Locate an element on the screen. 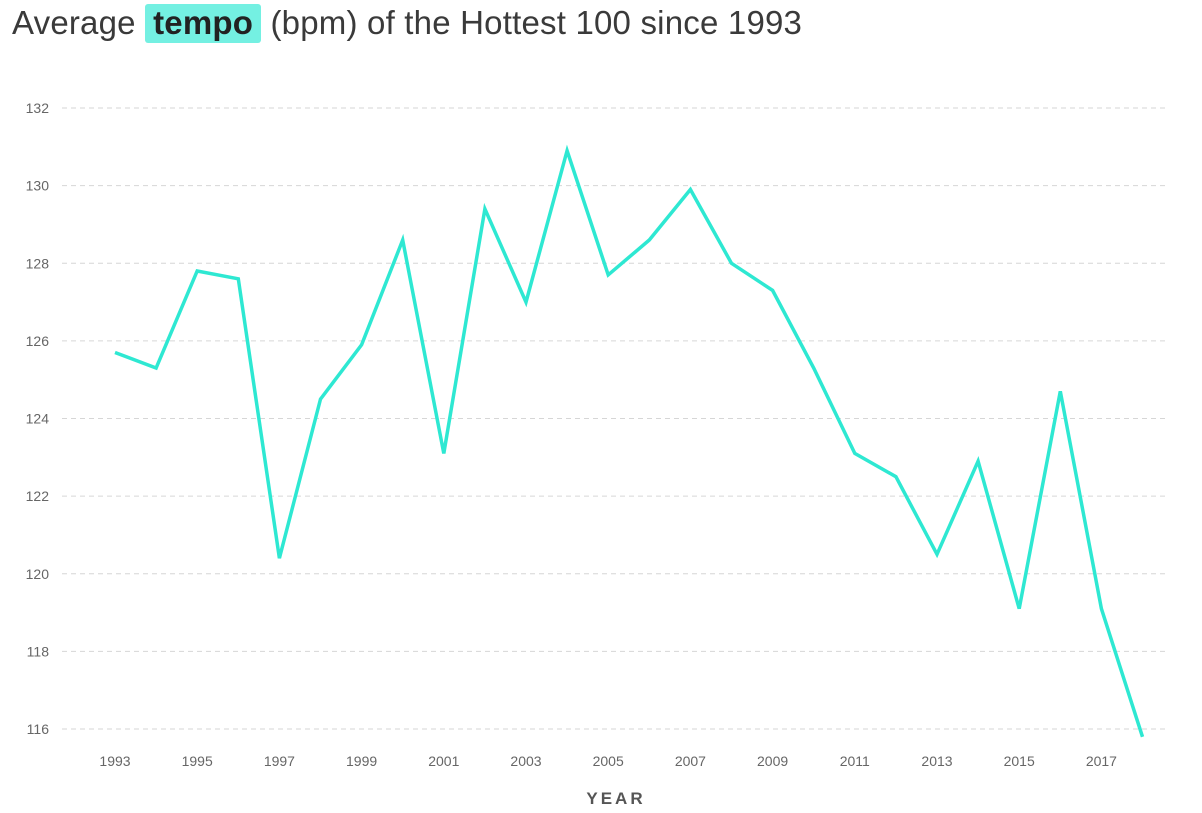 The width and height of the screenshot is (1202, 813). title-highlight: tempo is located at coordinates (203, 23).